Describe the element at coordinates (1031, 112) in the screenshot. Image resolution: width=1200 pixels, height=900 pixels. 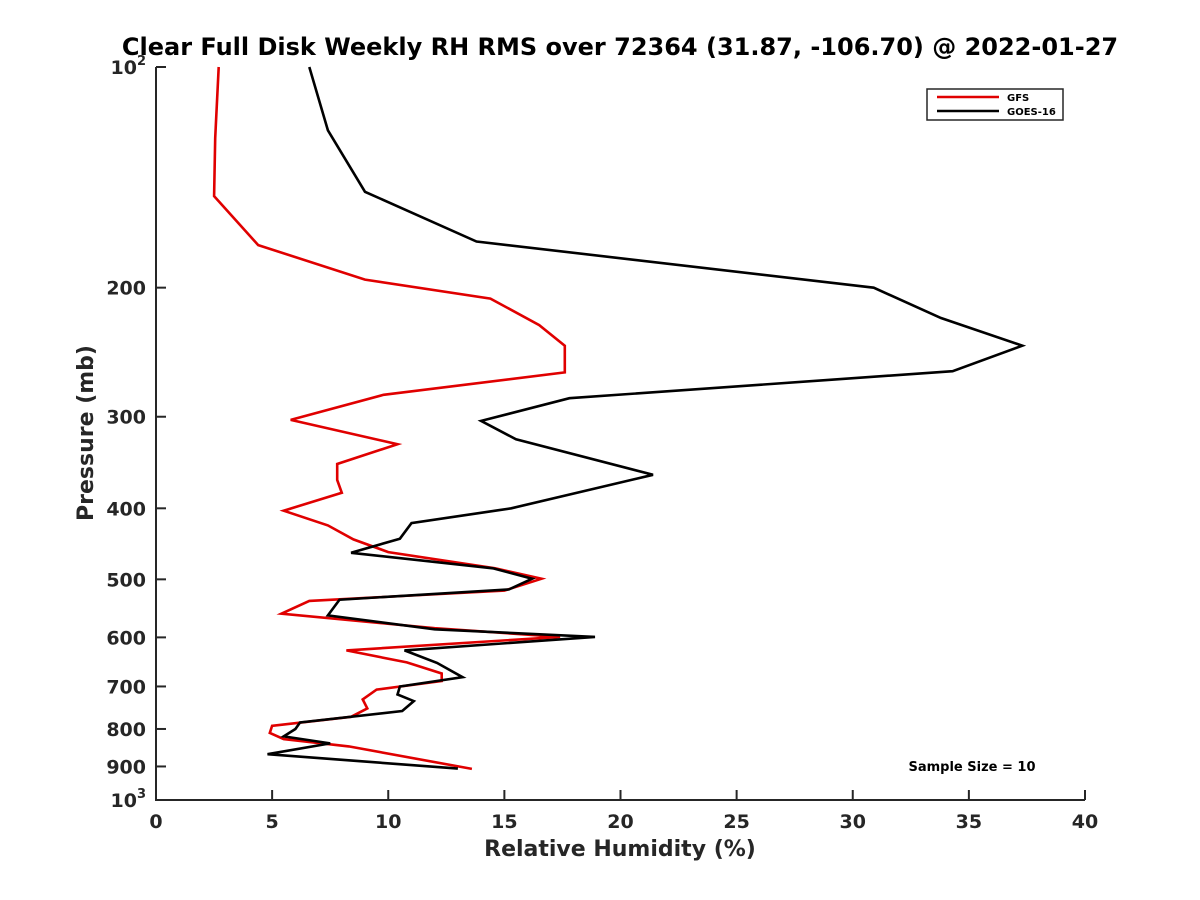
I see `legend-label: GOES-16` at that location.